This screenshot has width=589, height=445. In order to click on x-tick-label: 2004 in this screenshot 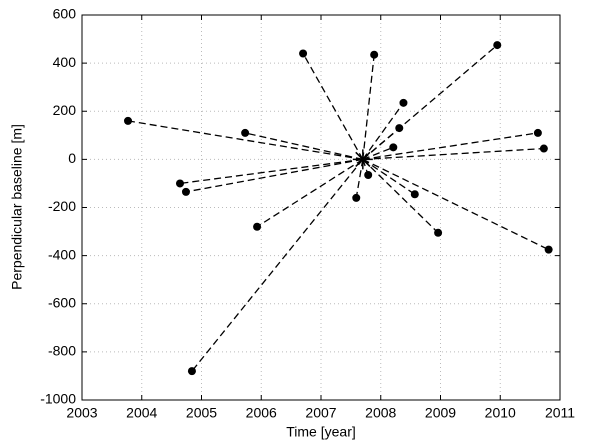, I will do `click(141, 413)`.